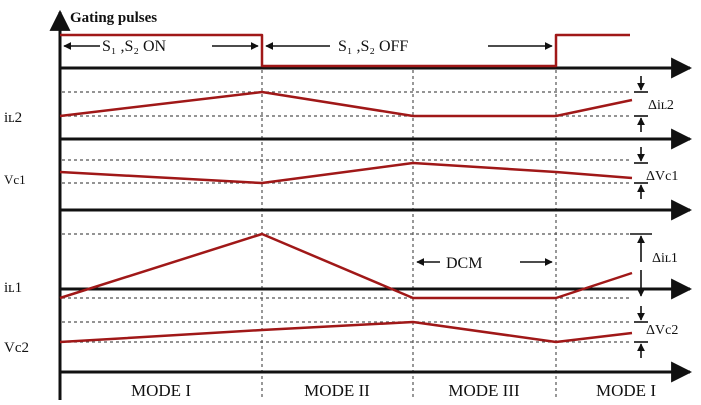 This screenshot has width=701, height=405. What do you see at coordinates (134, 46) in the screenshot?
I see `on-interval-label: S₁ ,S₂ ON` at bounding box center [134, 46].